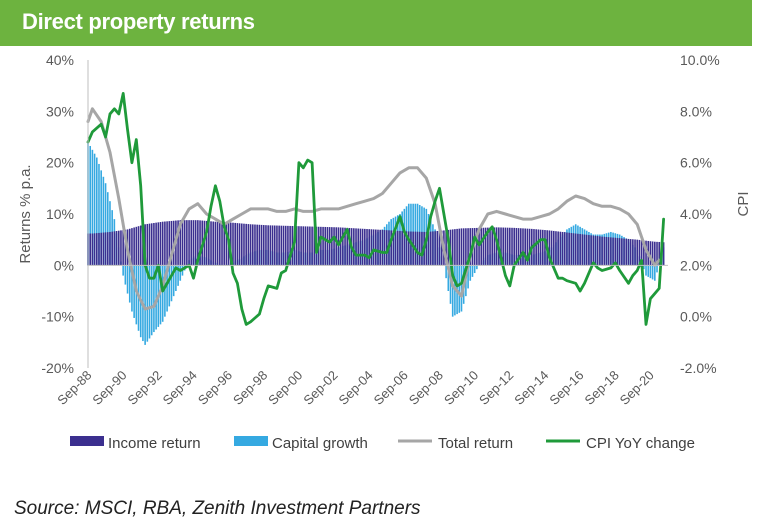  Describe the element at coordinates (320, 443) in the screenshot. I see `legend-capital-growth-label: Capital growth` at that location.